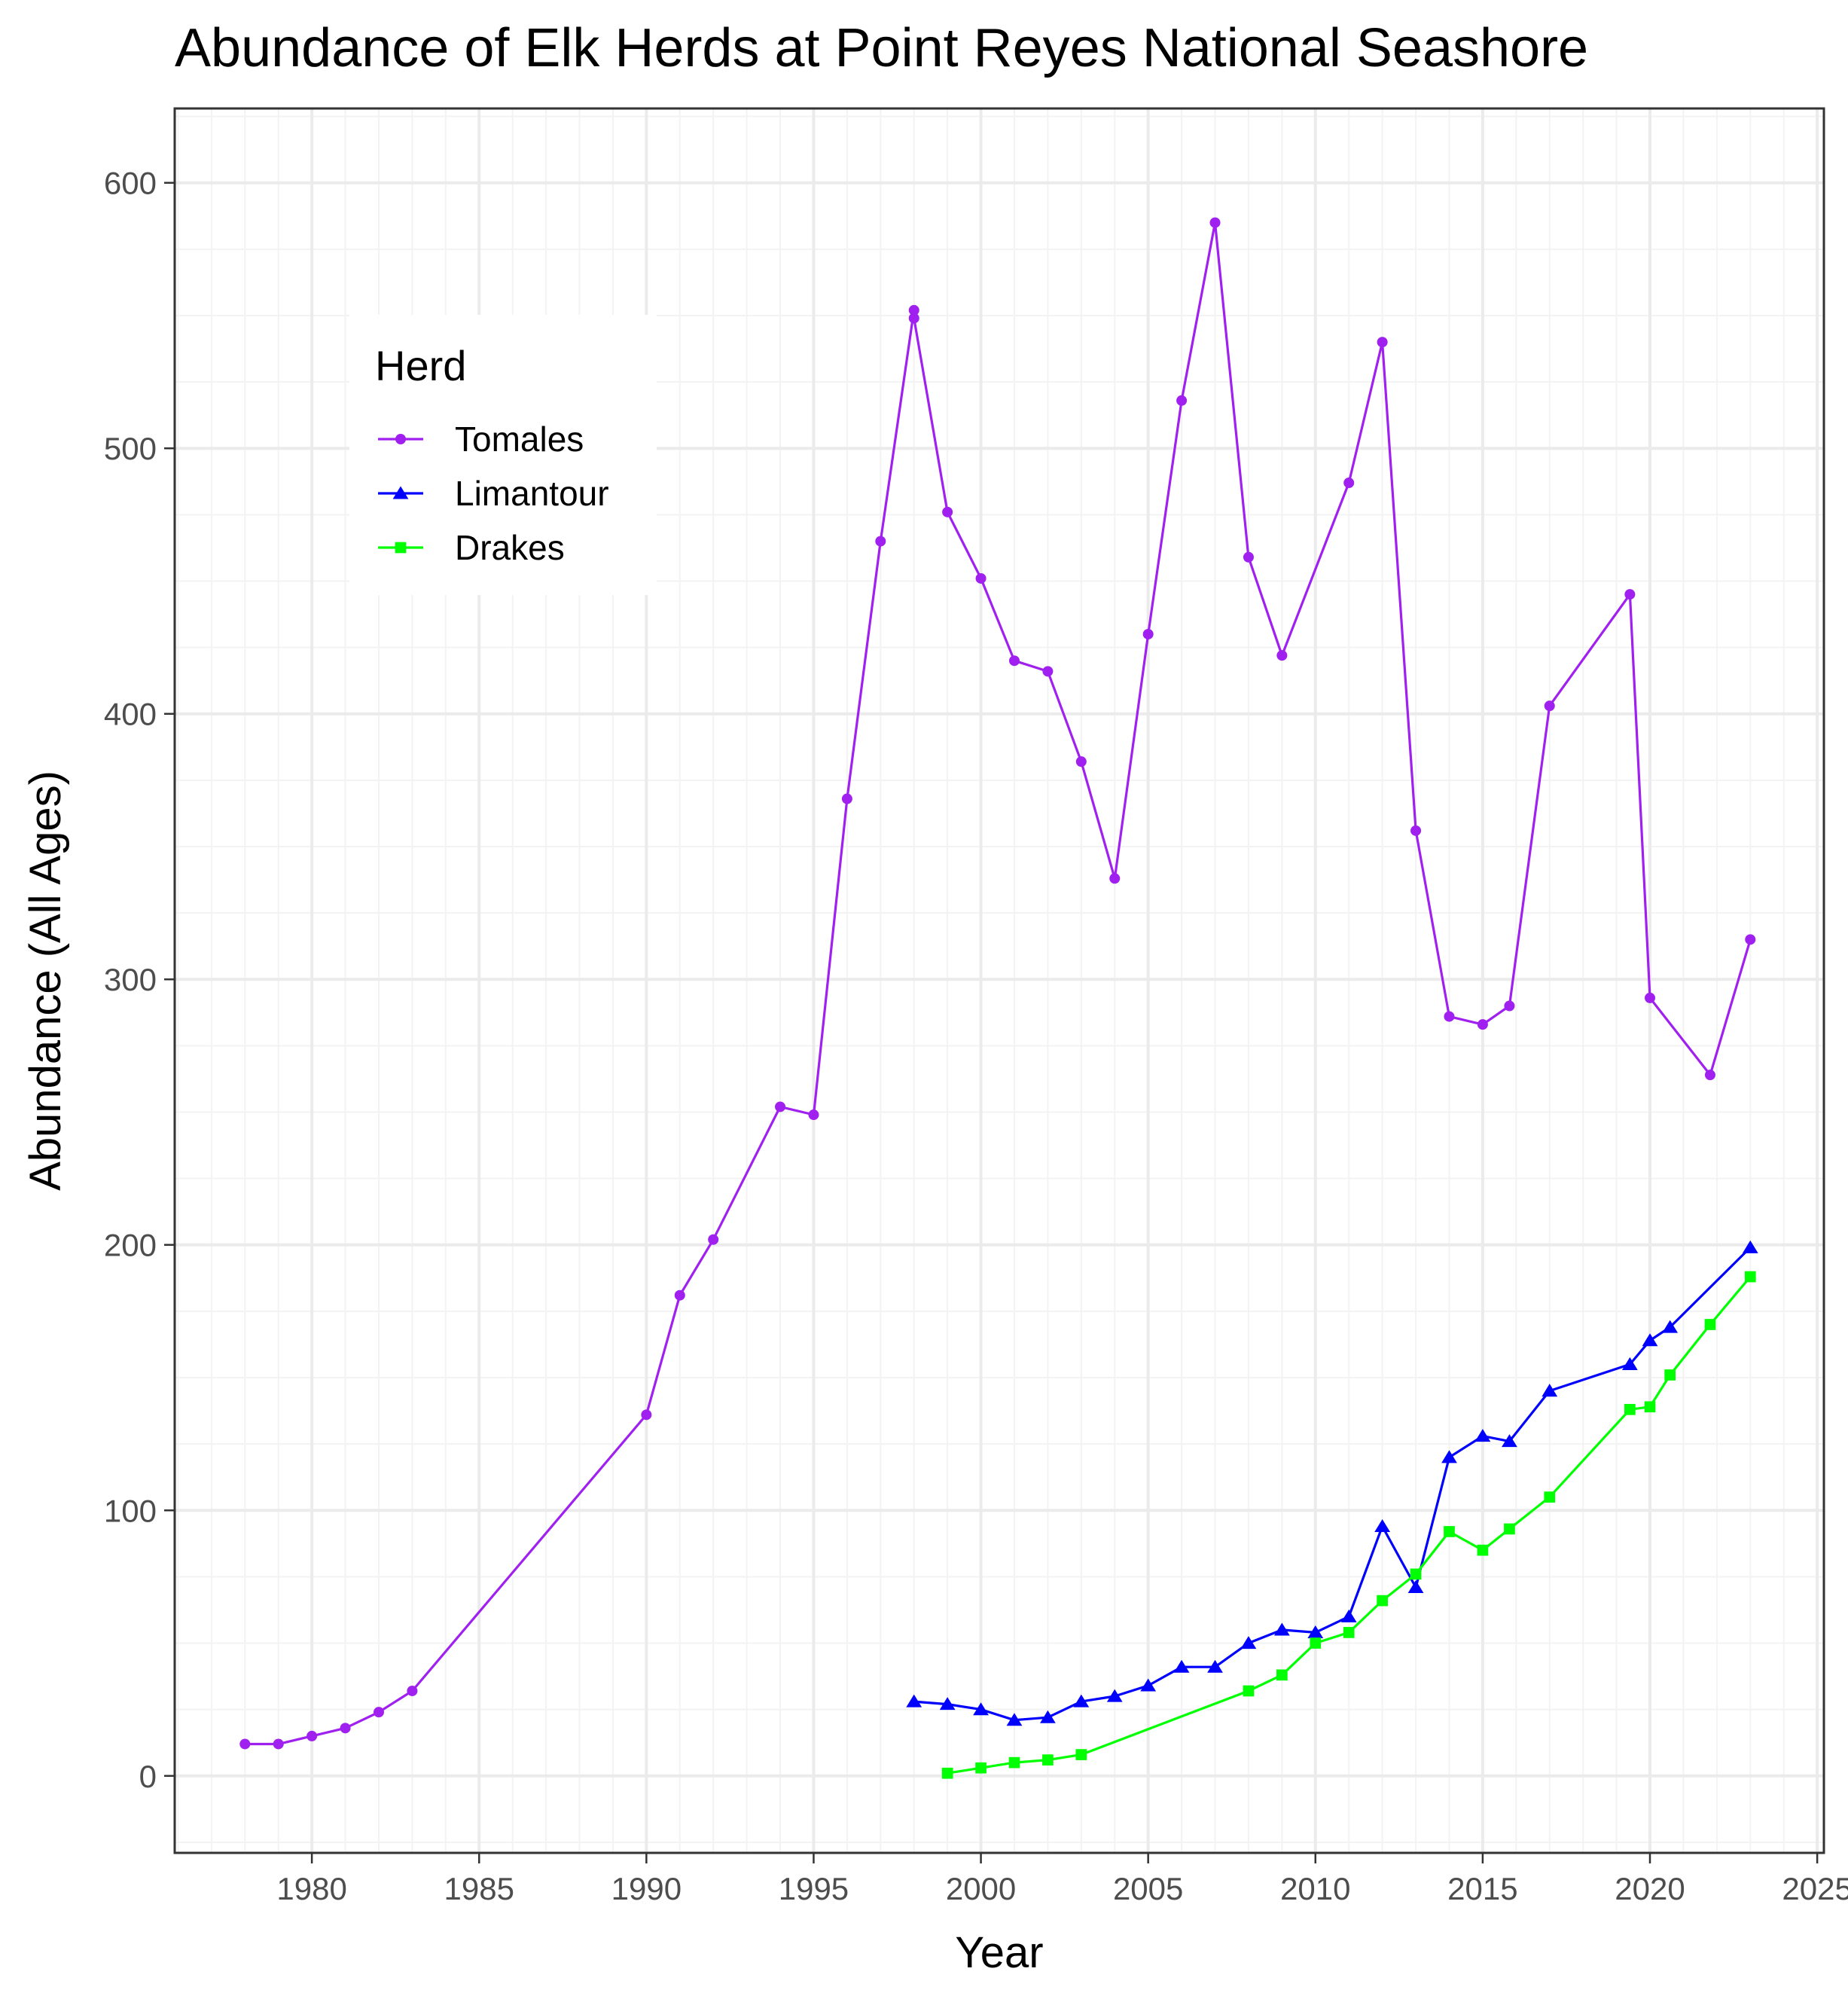 Image resolution: width=1848 pixels, height=1999 pixels. Describe the element at coordinates (1482, 1889) in the screenshot. I see `x-tick-label: 2015` at that location.